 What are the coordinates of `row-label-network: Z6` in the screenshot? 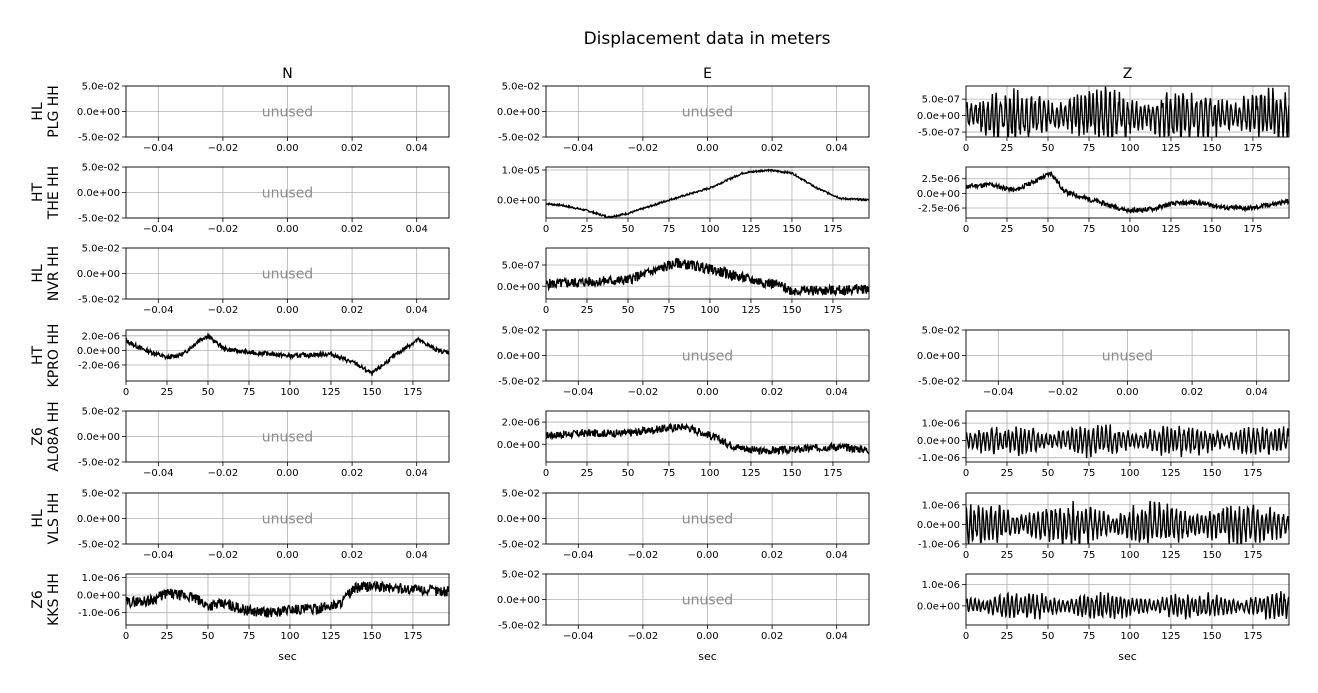 It's located at (38, 436).